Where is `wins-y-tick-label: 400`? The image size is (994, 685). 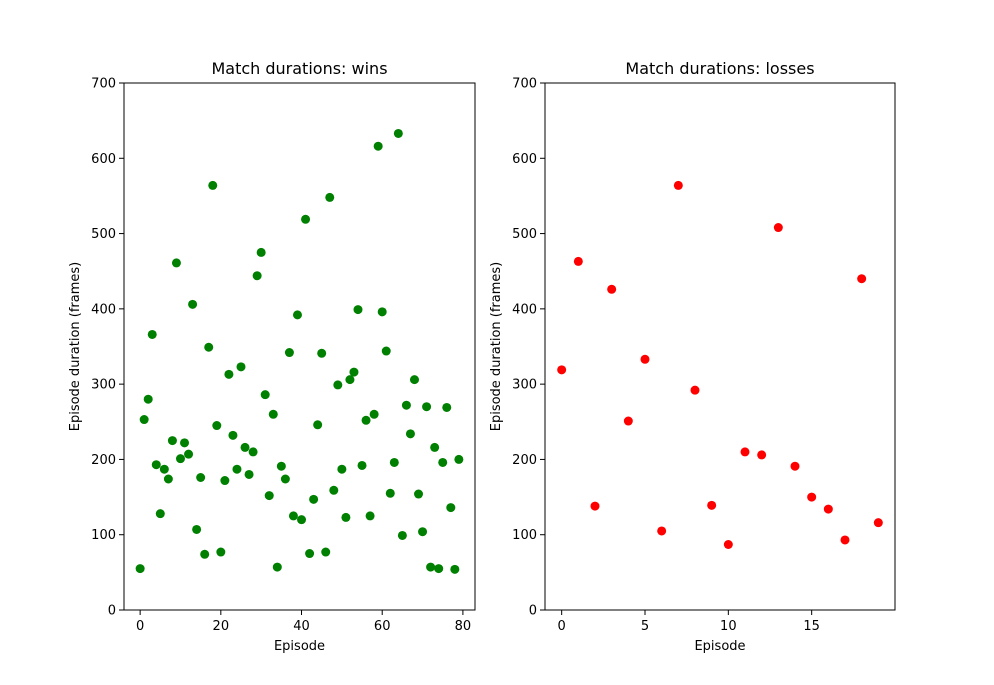
wins-y-tick-label: 400 is located at coordinates (103, 309).